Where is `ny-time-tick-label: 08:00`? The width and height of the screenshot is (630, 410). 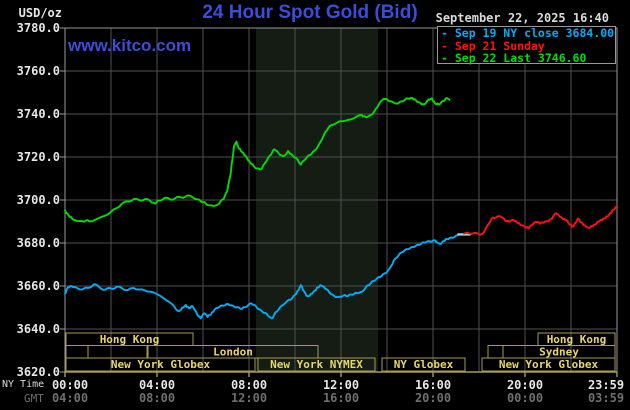 ny-time-tick-label: 08:00 is located at coordinates (249, 385).